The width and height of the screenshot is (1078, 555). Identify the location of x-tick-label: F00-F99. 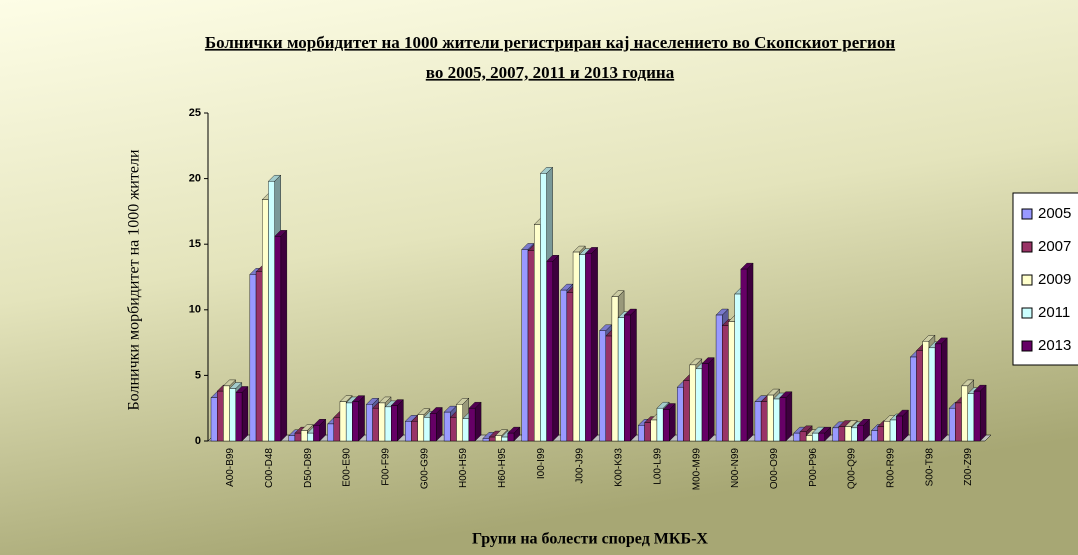
(385, 467).